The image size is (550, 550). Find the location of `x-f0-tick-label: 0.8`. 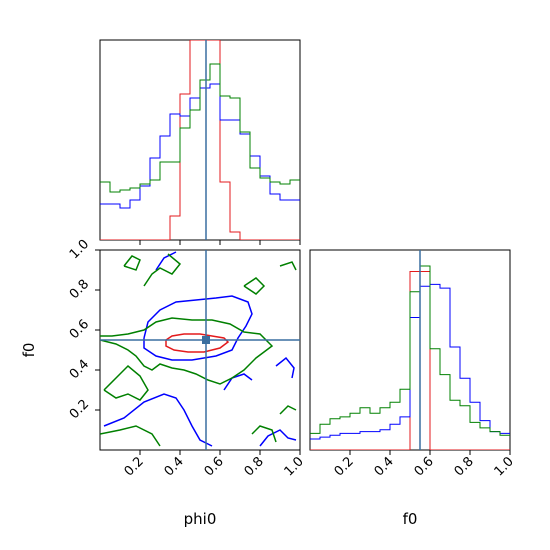

x-f0-tick-label: 0.8 is located at coordinates (464, 466).